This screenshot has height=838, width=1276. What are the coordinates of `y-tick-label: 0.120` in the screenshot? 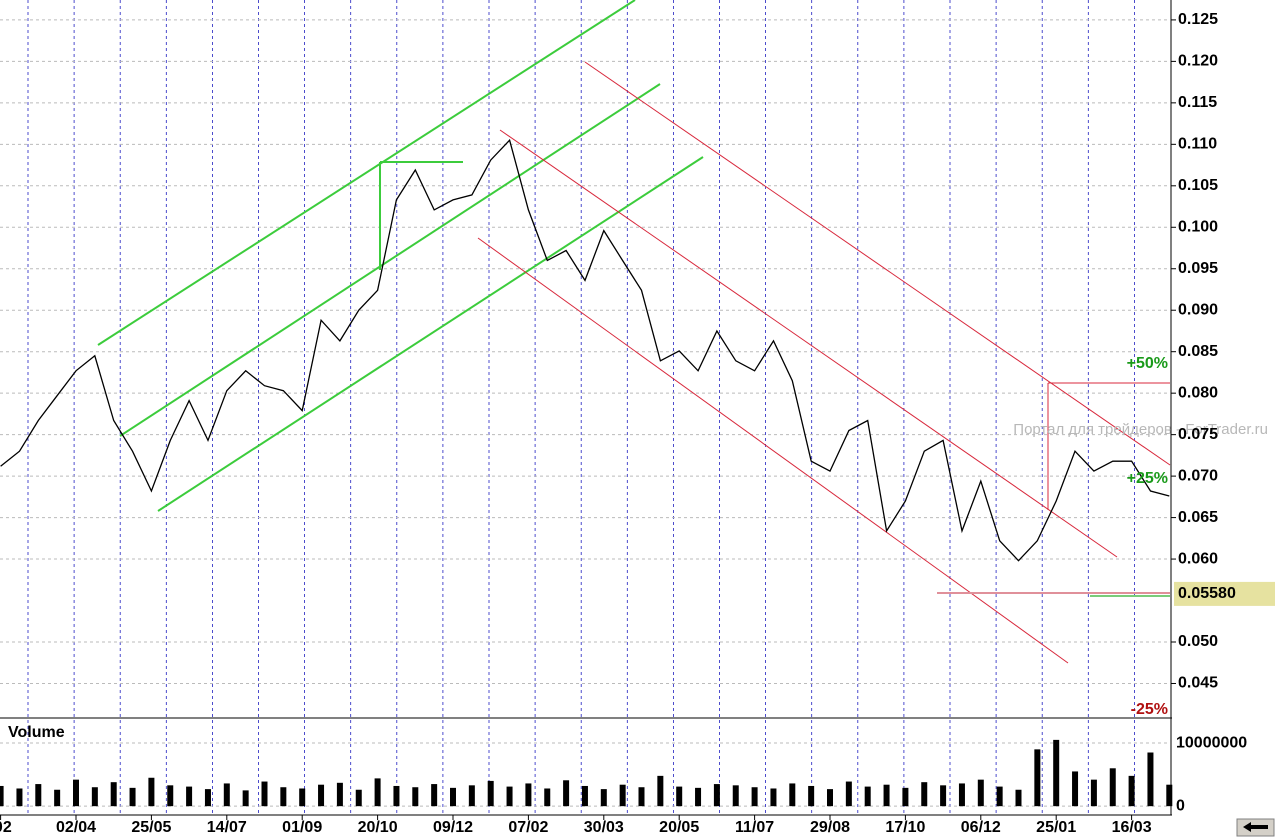 It's located at (1198, 61).